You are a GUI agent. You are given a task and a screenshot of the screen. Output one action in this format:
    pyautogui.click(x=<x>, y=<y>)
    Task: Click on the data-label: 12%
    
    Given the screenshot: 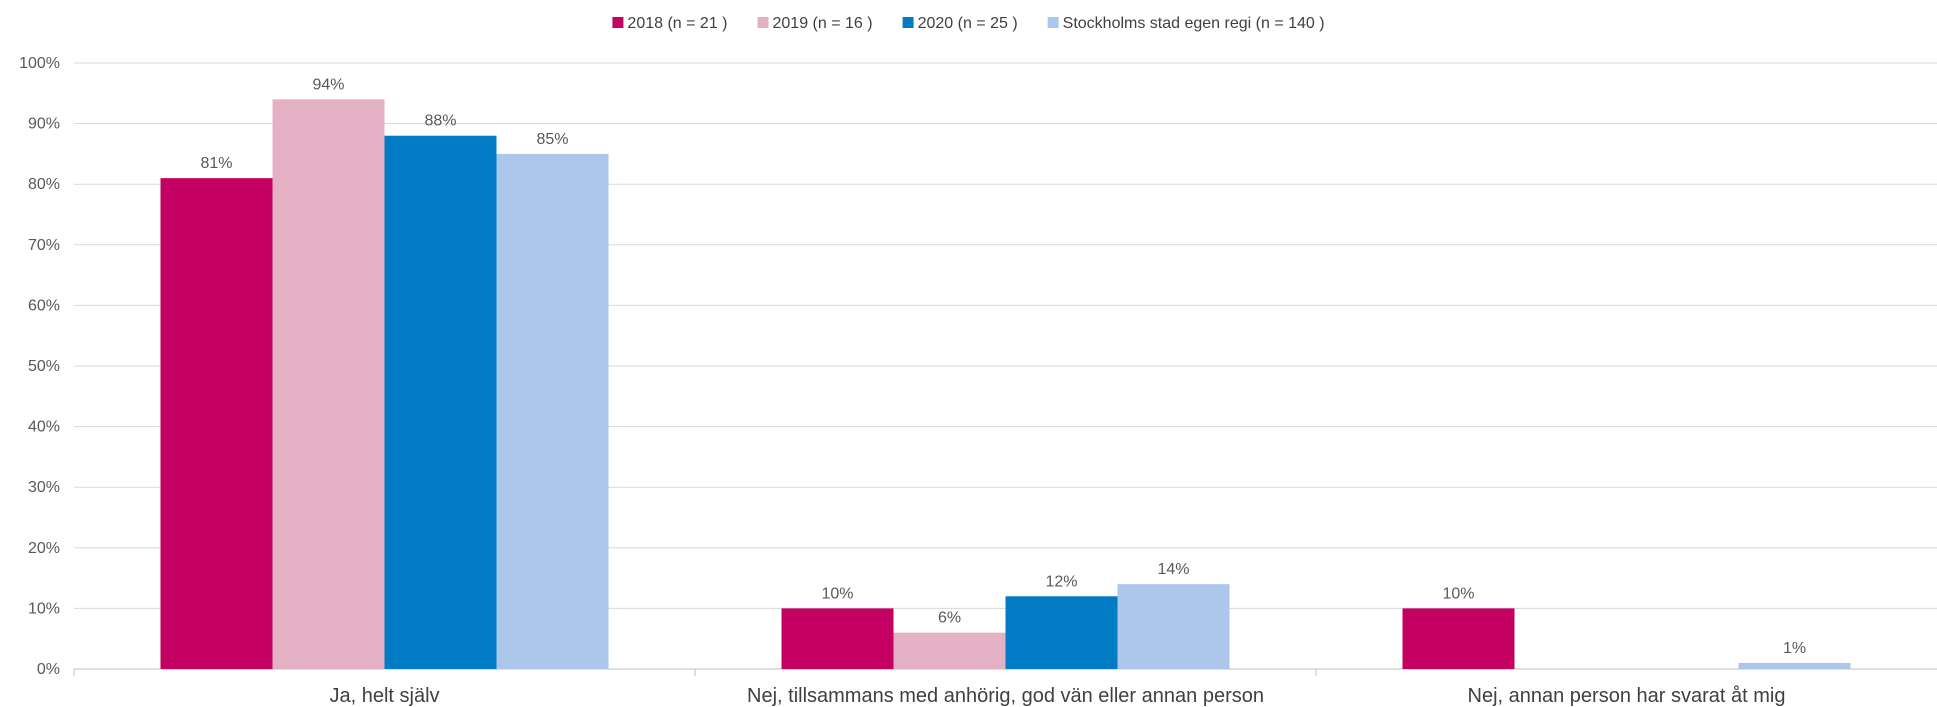 What is the action you would take?
    pyautogui.click(x=1061, y=581)
    